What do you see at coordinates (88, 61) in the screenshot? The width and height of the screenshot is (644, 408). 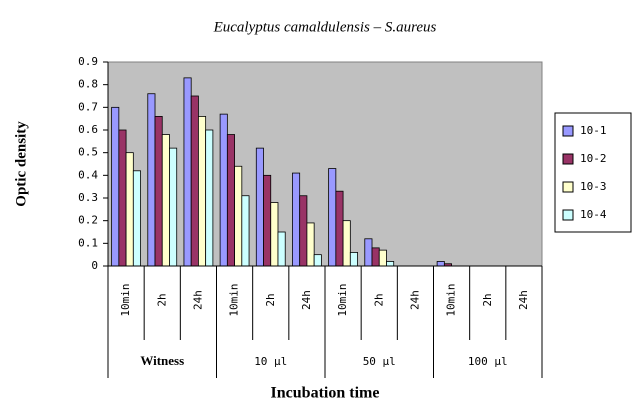 I see `y-tick-label: 0.9` at bounding box center [88, 61].